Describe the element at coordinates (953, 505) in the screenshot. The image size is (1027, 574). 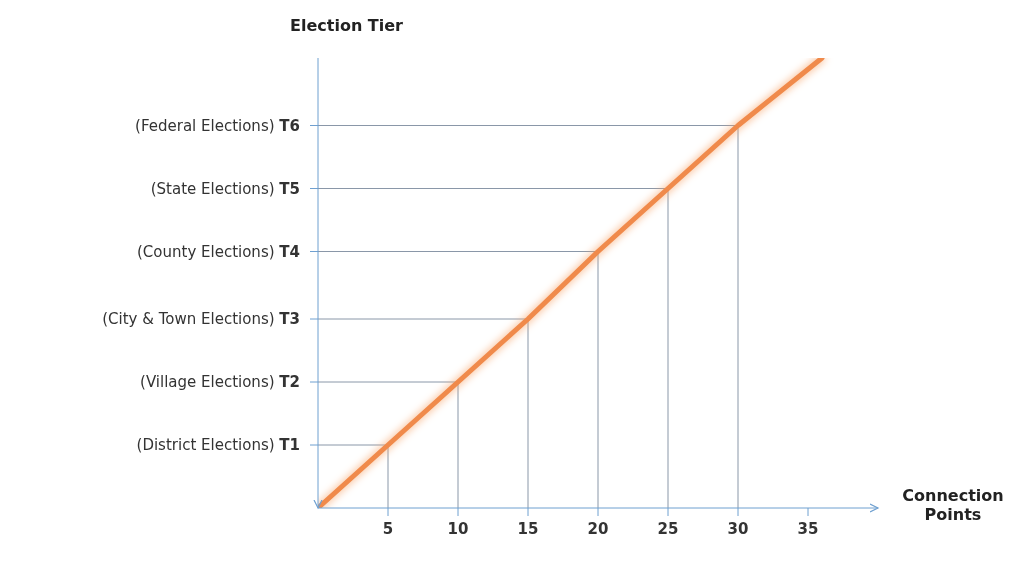
I see `x-axis-title: Connection Points` at that location.